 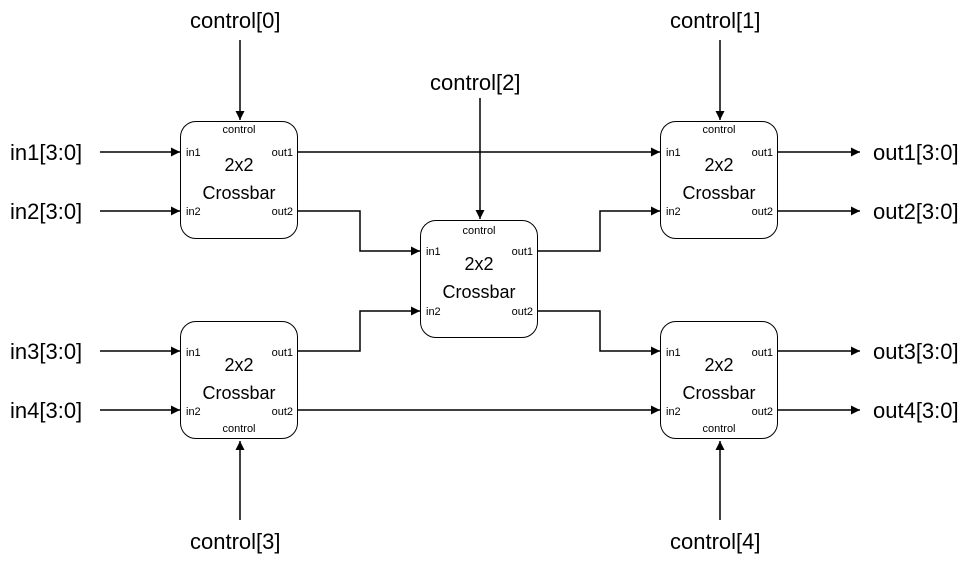 I want to click on output-label-out2: out2[3:0], so click(x=916, y=211).